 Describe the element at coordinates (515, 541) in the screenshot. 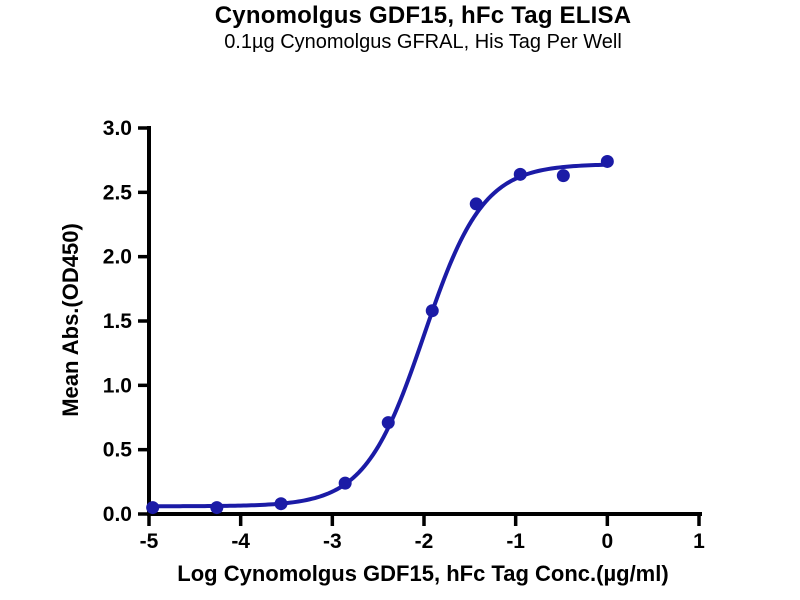

I see `x-tick-label: -1` at that location.